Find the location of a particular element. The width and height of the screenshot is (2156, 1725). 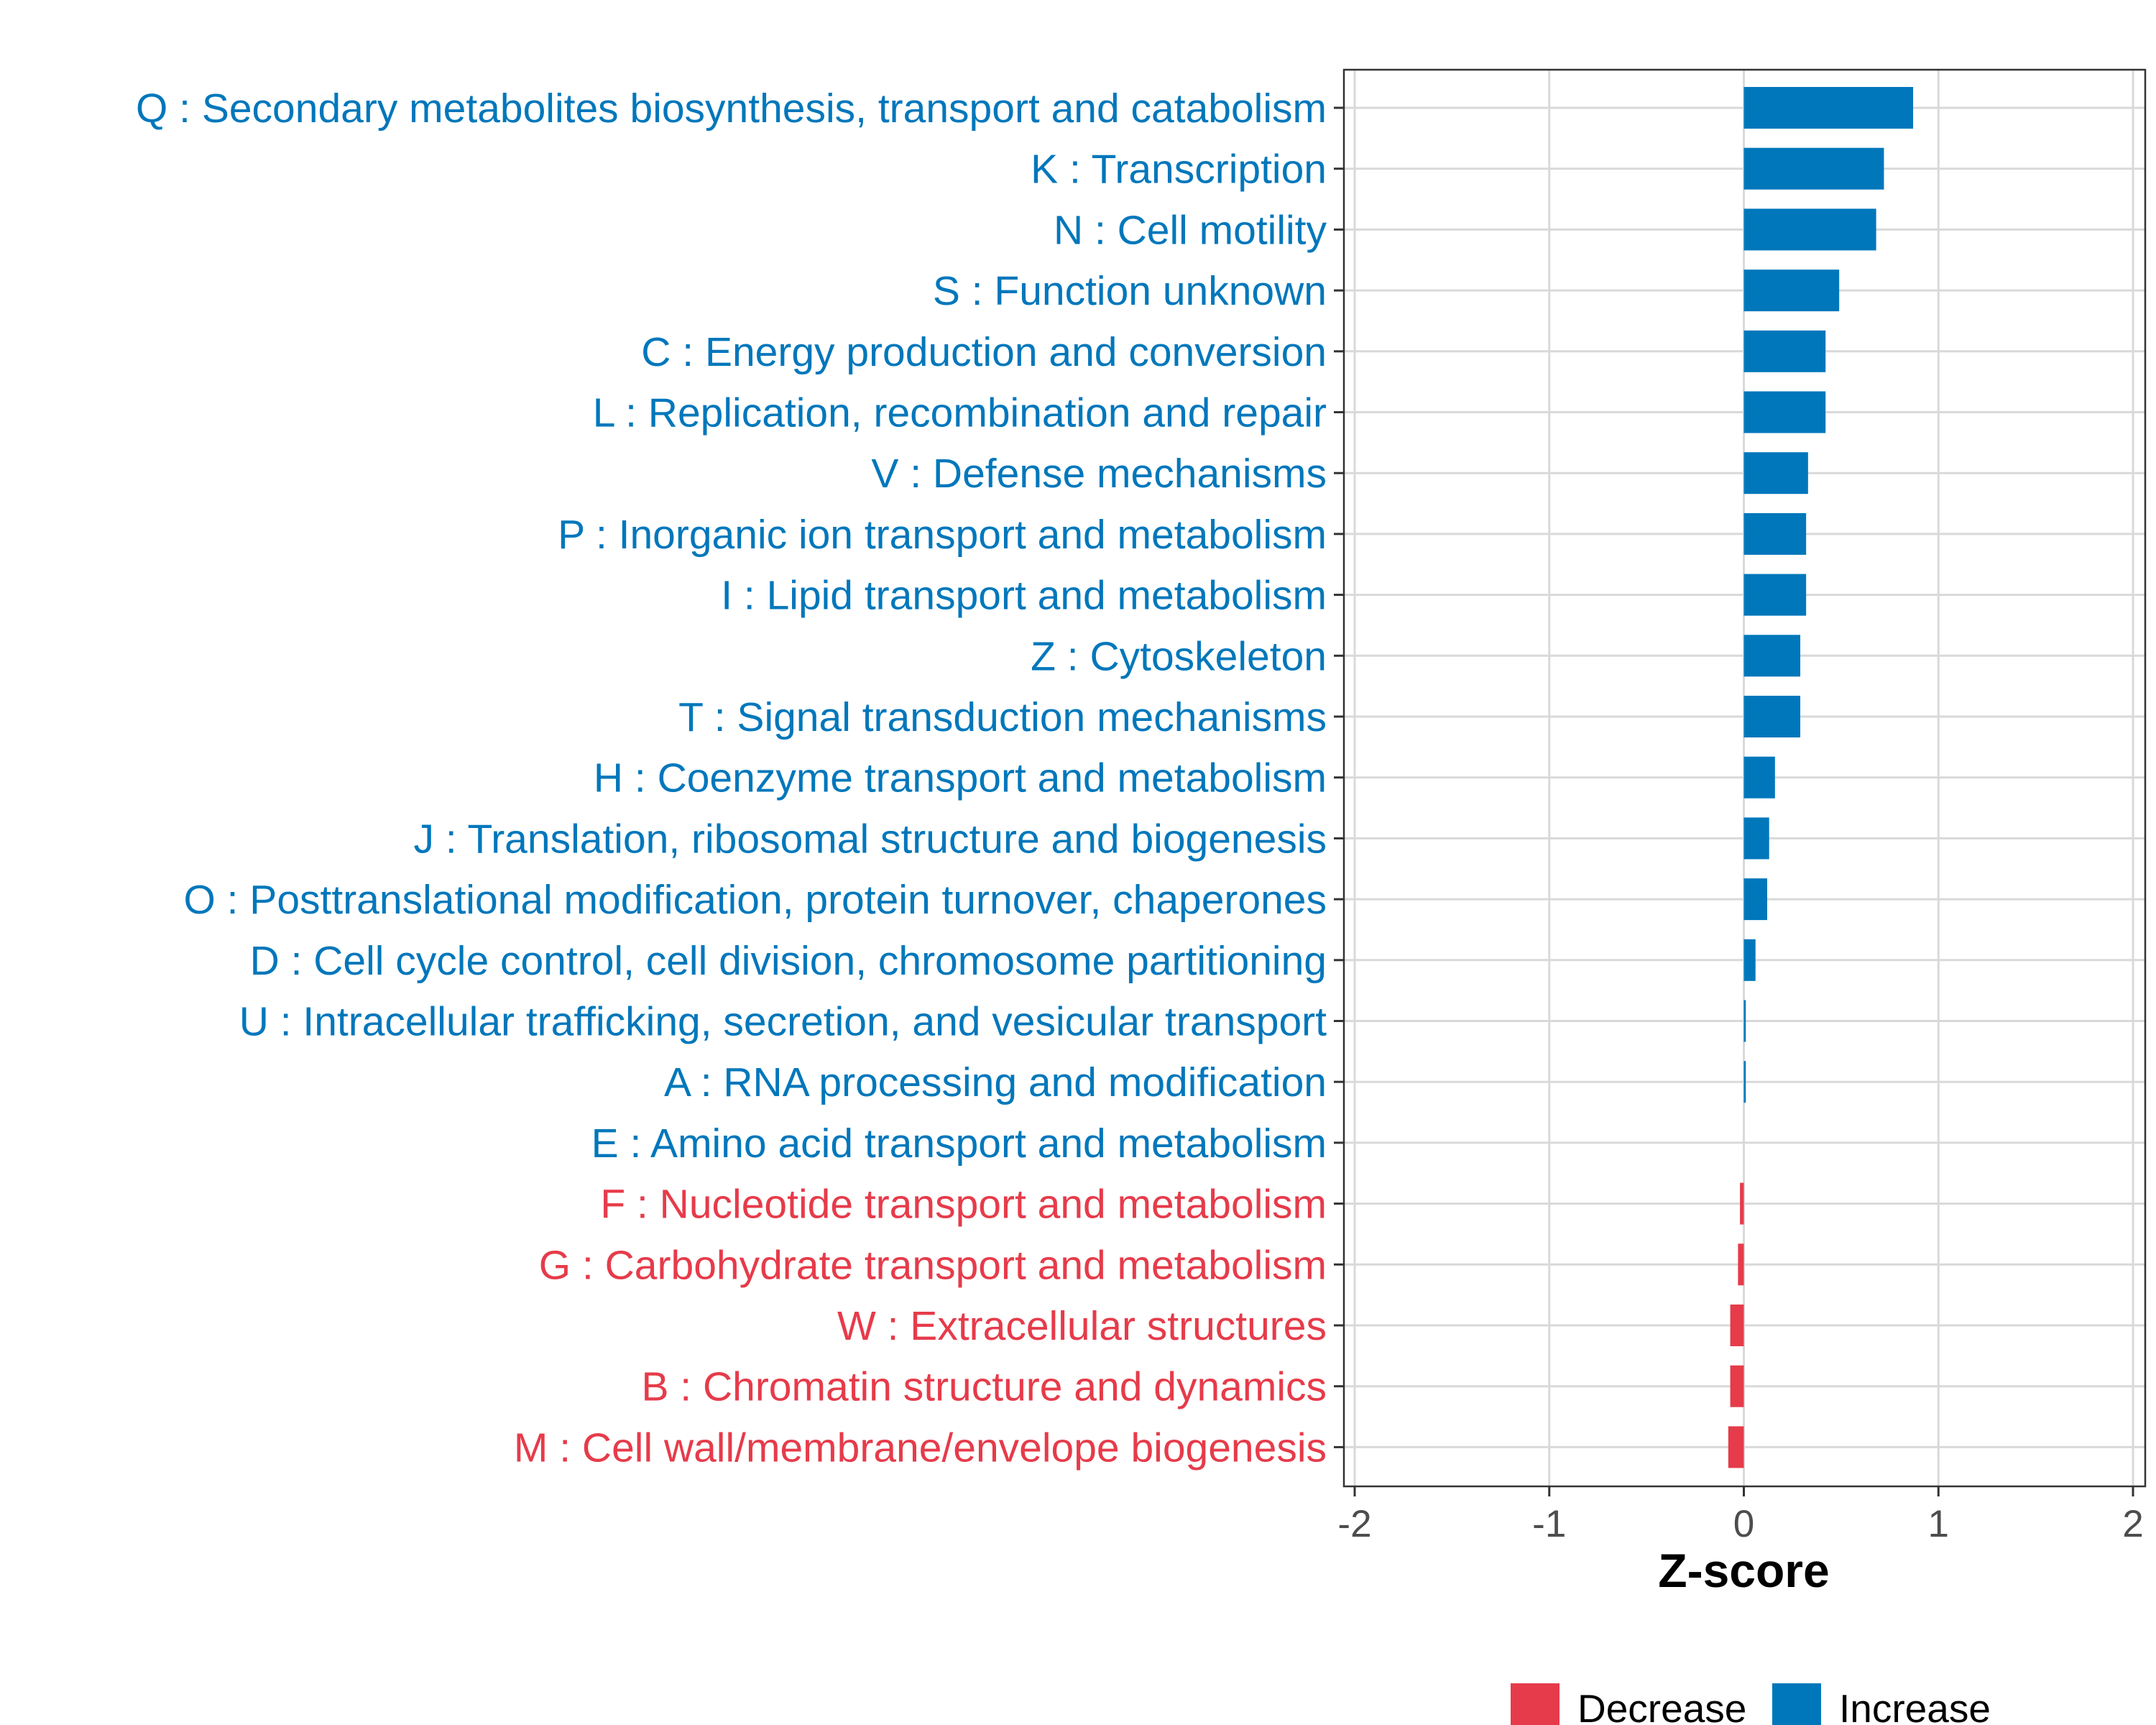

category-label: N : Cell motility is located at coordinates (1190, 230).